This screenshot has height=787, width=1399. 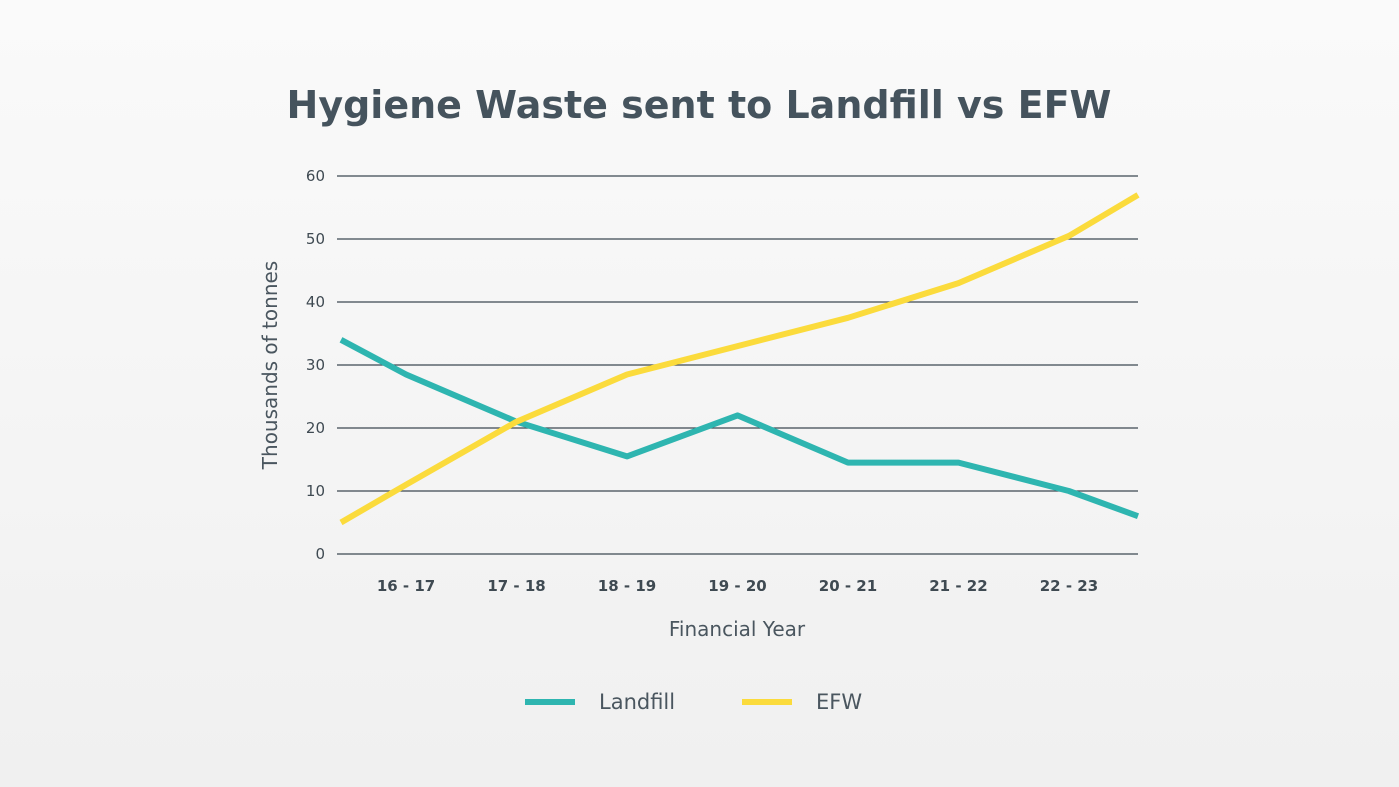 What do you see at coordinates (516, 586) in the screenshot?
I see `x-tick-label: 17 - 18` at bounding box center [516, 586].